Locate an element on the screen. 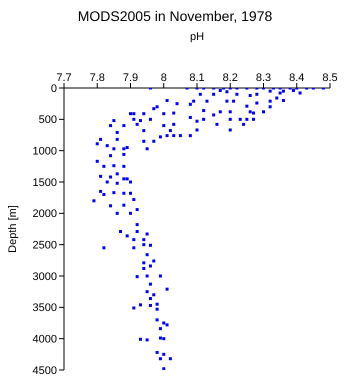 This screenshot has width=350, height=384. x-tick-label: 7.9 is located at coordinates (130, 78).